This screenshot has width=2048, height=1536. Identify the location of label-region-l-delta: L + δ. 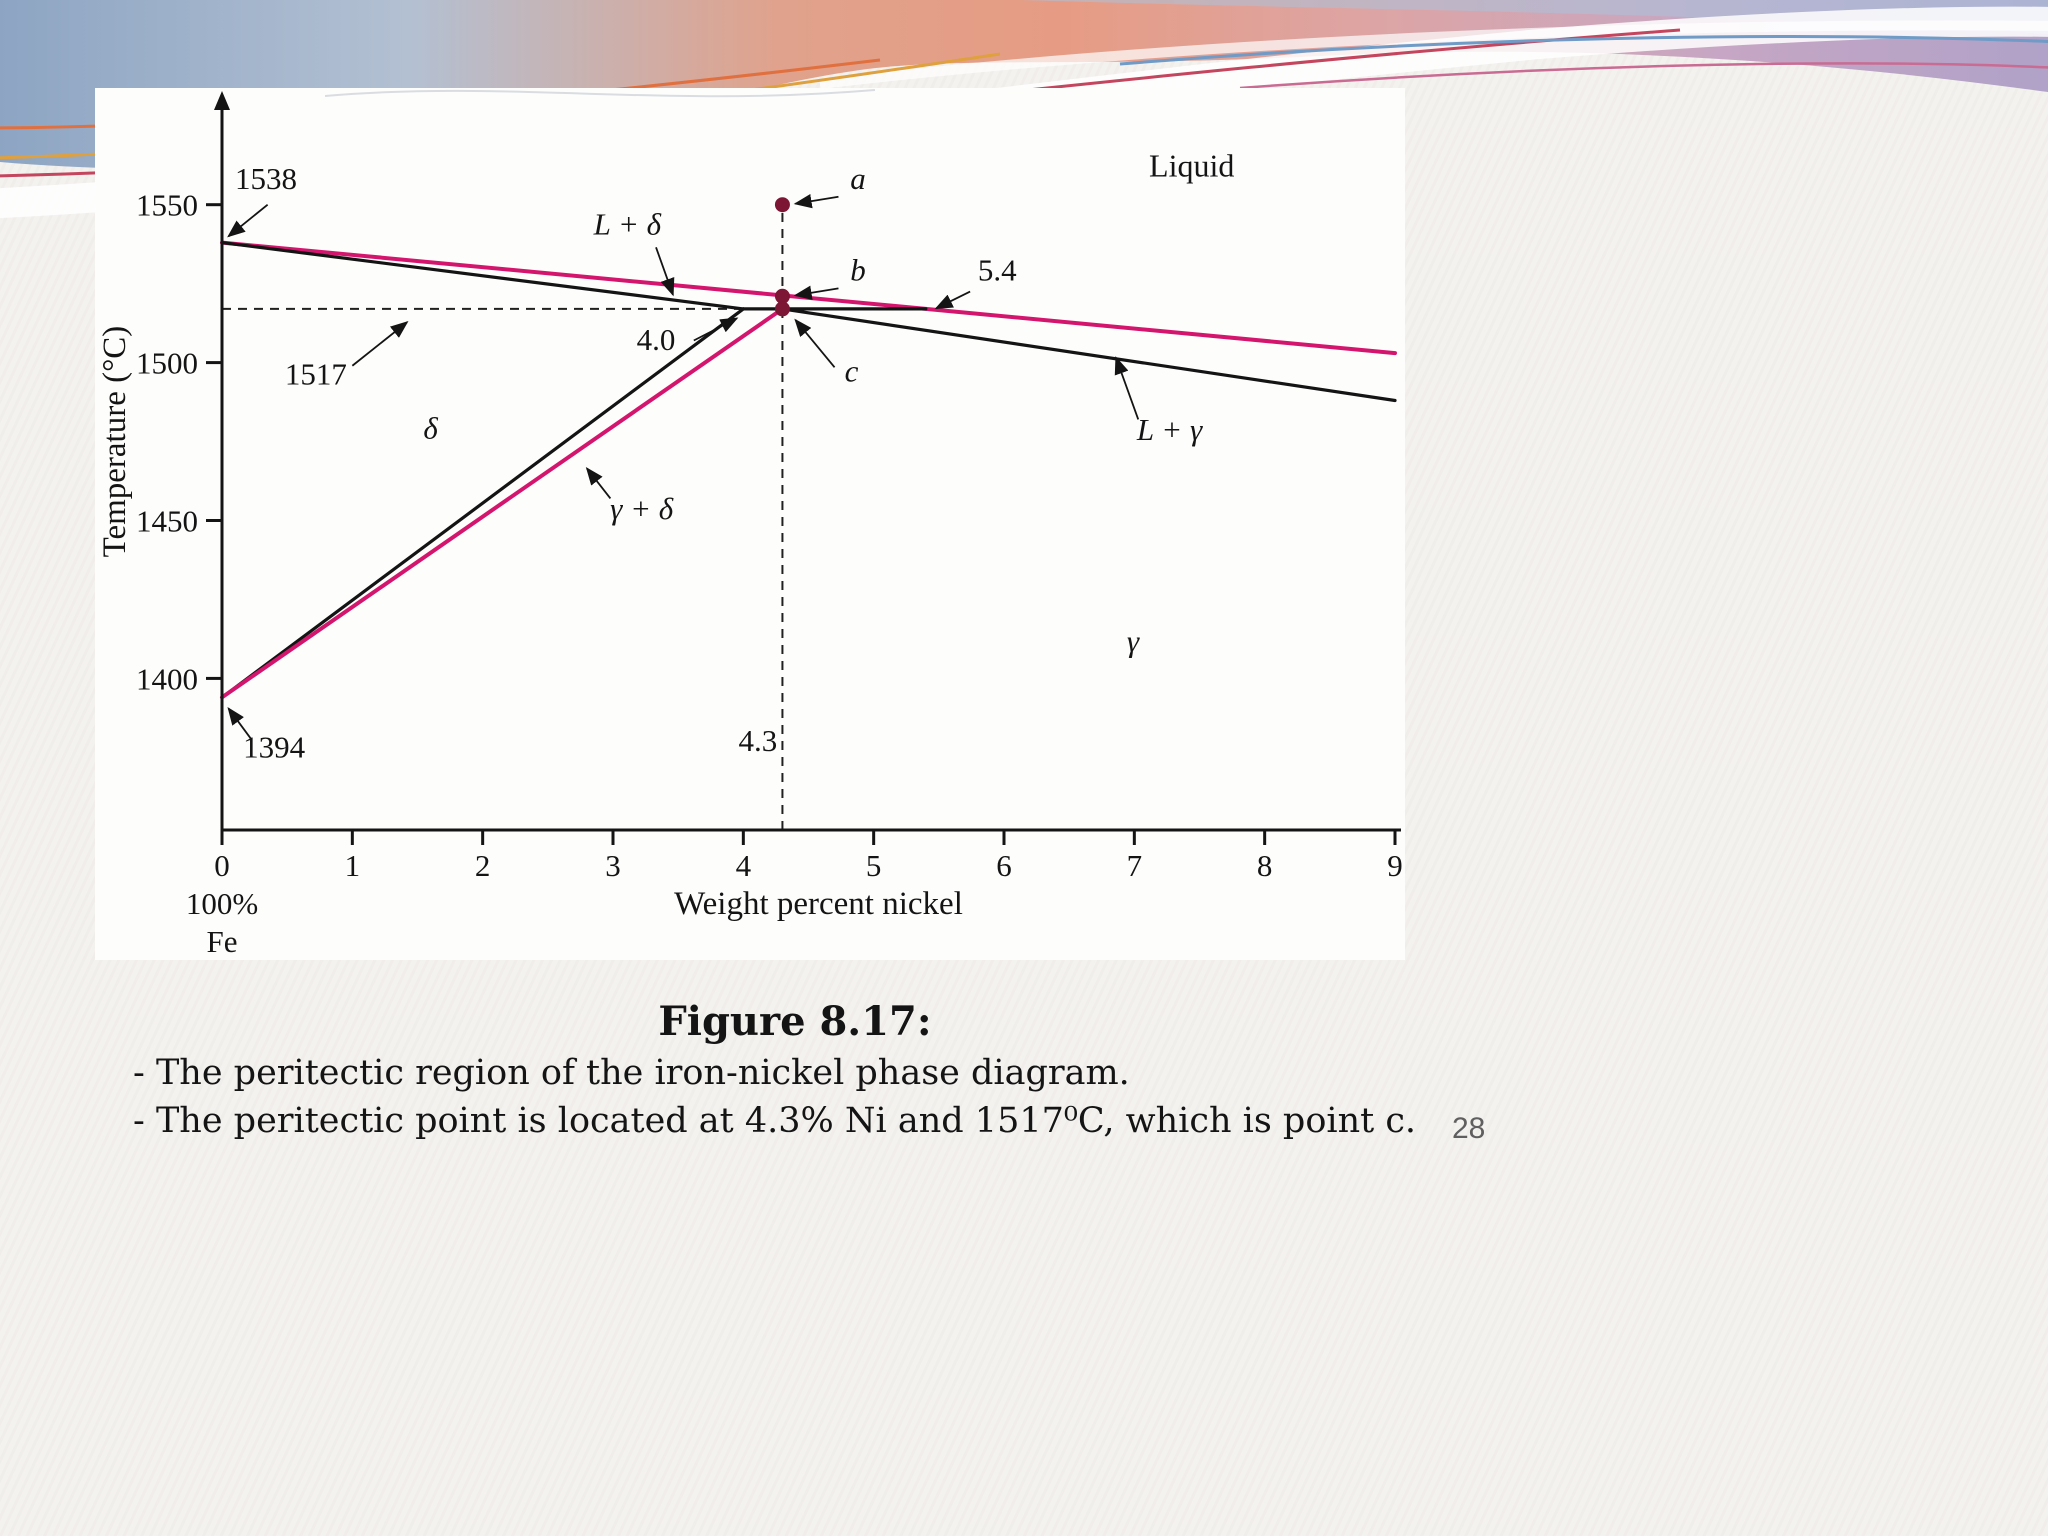
(627, 224).